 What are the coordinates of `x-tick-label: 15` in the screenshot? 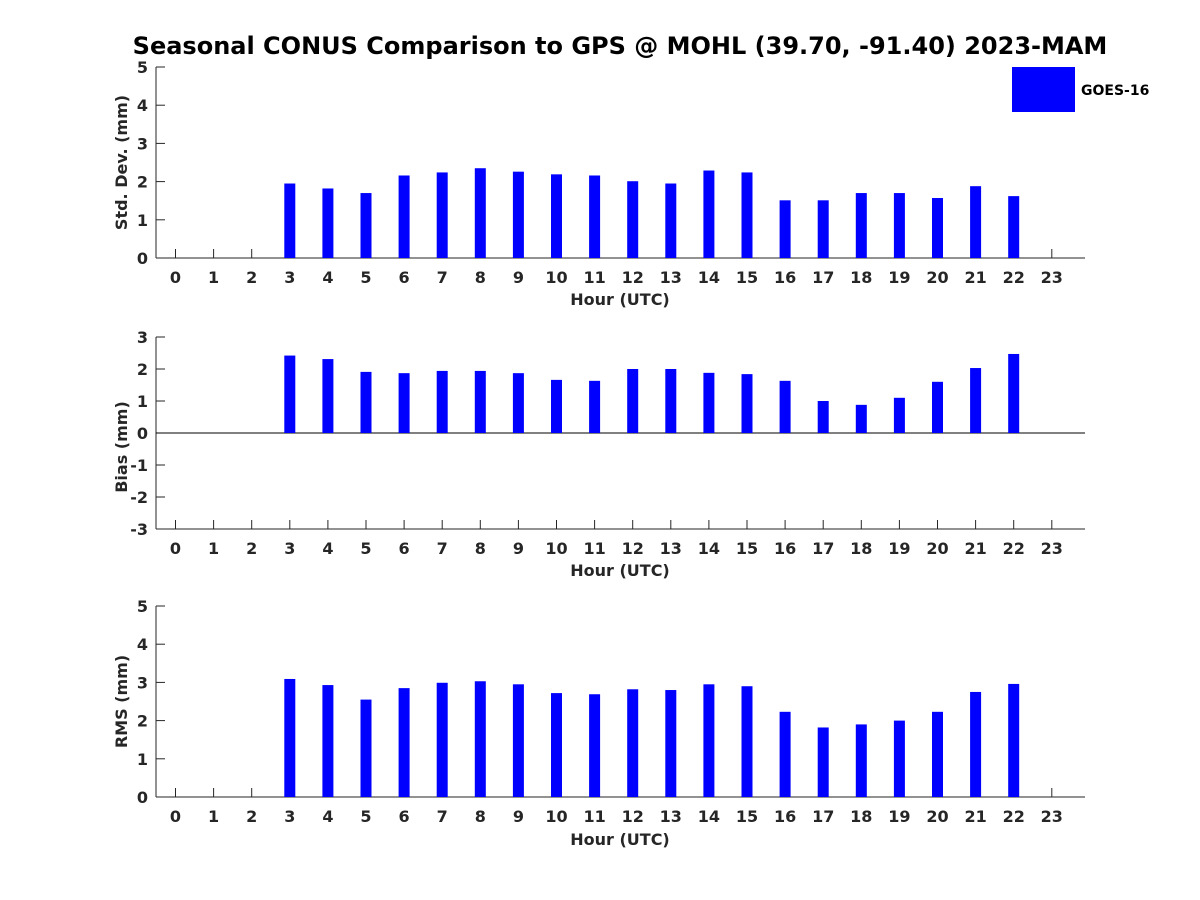 It's located at (747, 816).